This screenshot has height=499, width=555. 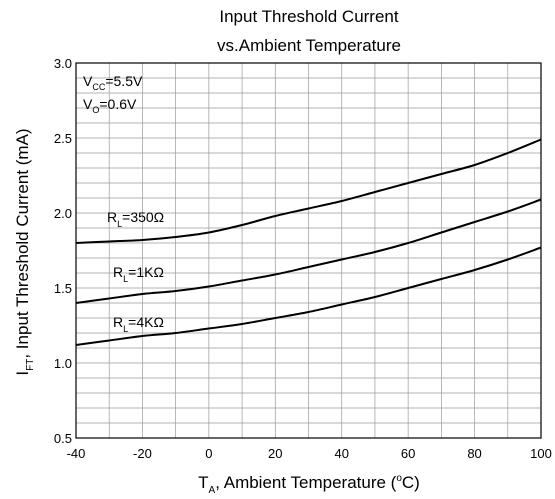 I want to click on y-tick-label: 0.5, so click(x=63, y=438).